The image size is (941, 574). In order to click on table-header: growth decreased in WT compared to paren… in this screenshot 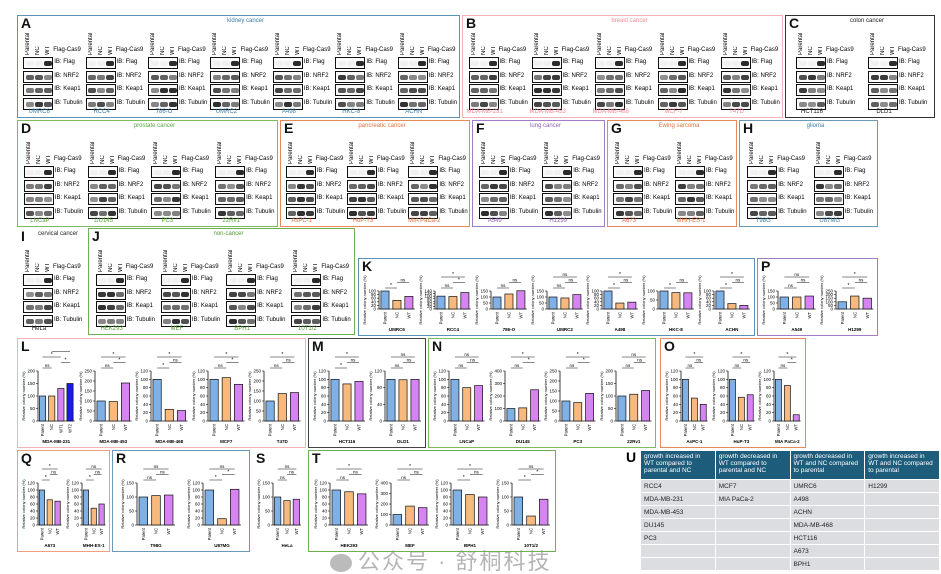, I will do `click(752, 465)`.